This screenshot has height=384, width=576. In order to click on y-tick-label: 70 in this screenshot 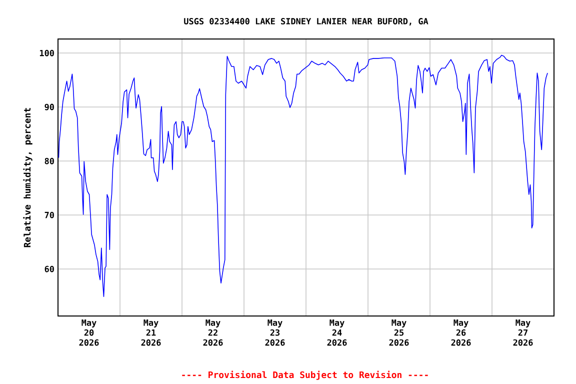, I will do `click(49, 215)`.